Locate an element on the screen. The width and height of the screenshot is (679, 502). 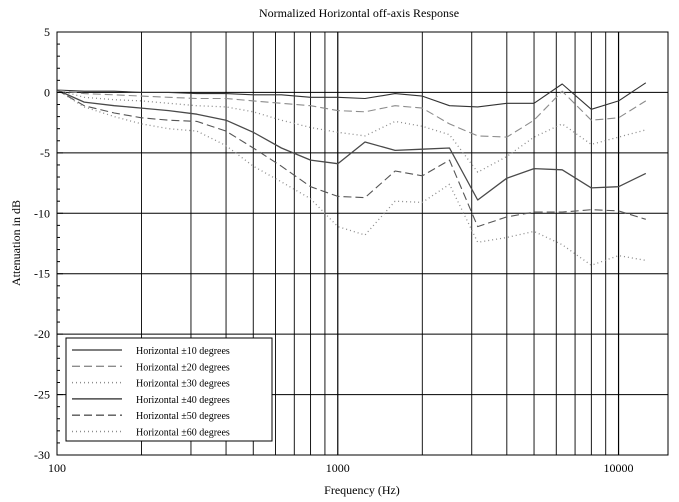
y-tick-label: -25 is located at coordinates (42, 395).